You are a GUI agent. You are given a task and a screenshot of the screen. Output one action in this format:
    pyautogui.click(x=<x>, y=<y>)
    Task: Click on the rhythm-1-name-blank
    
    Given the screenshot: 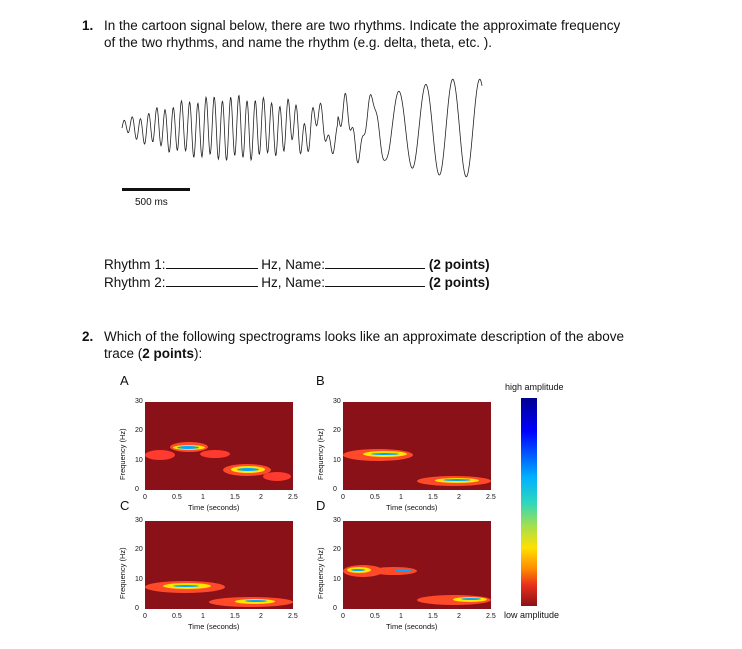 What is the action you would take?
    pyautogui.click(x=375, y=262)
    